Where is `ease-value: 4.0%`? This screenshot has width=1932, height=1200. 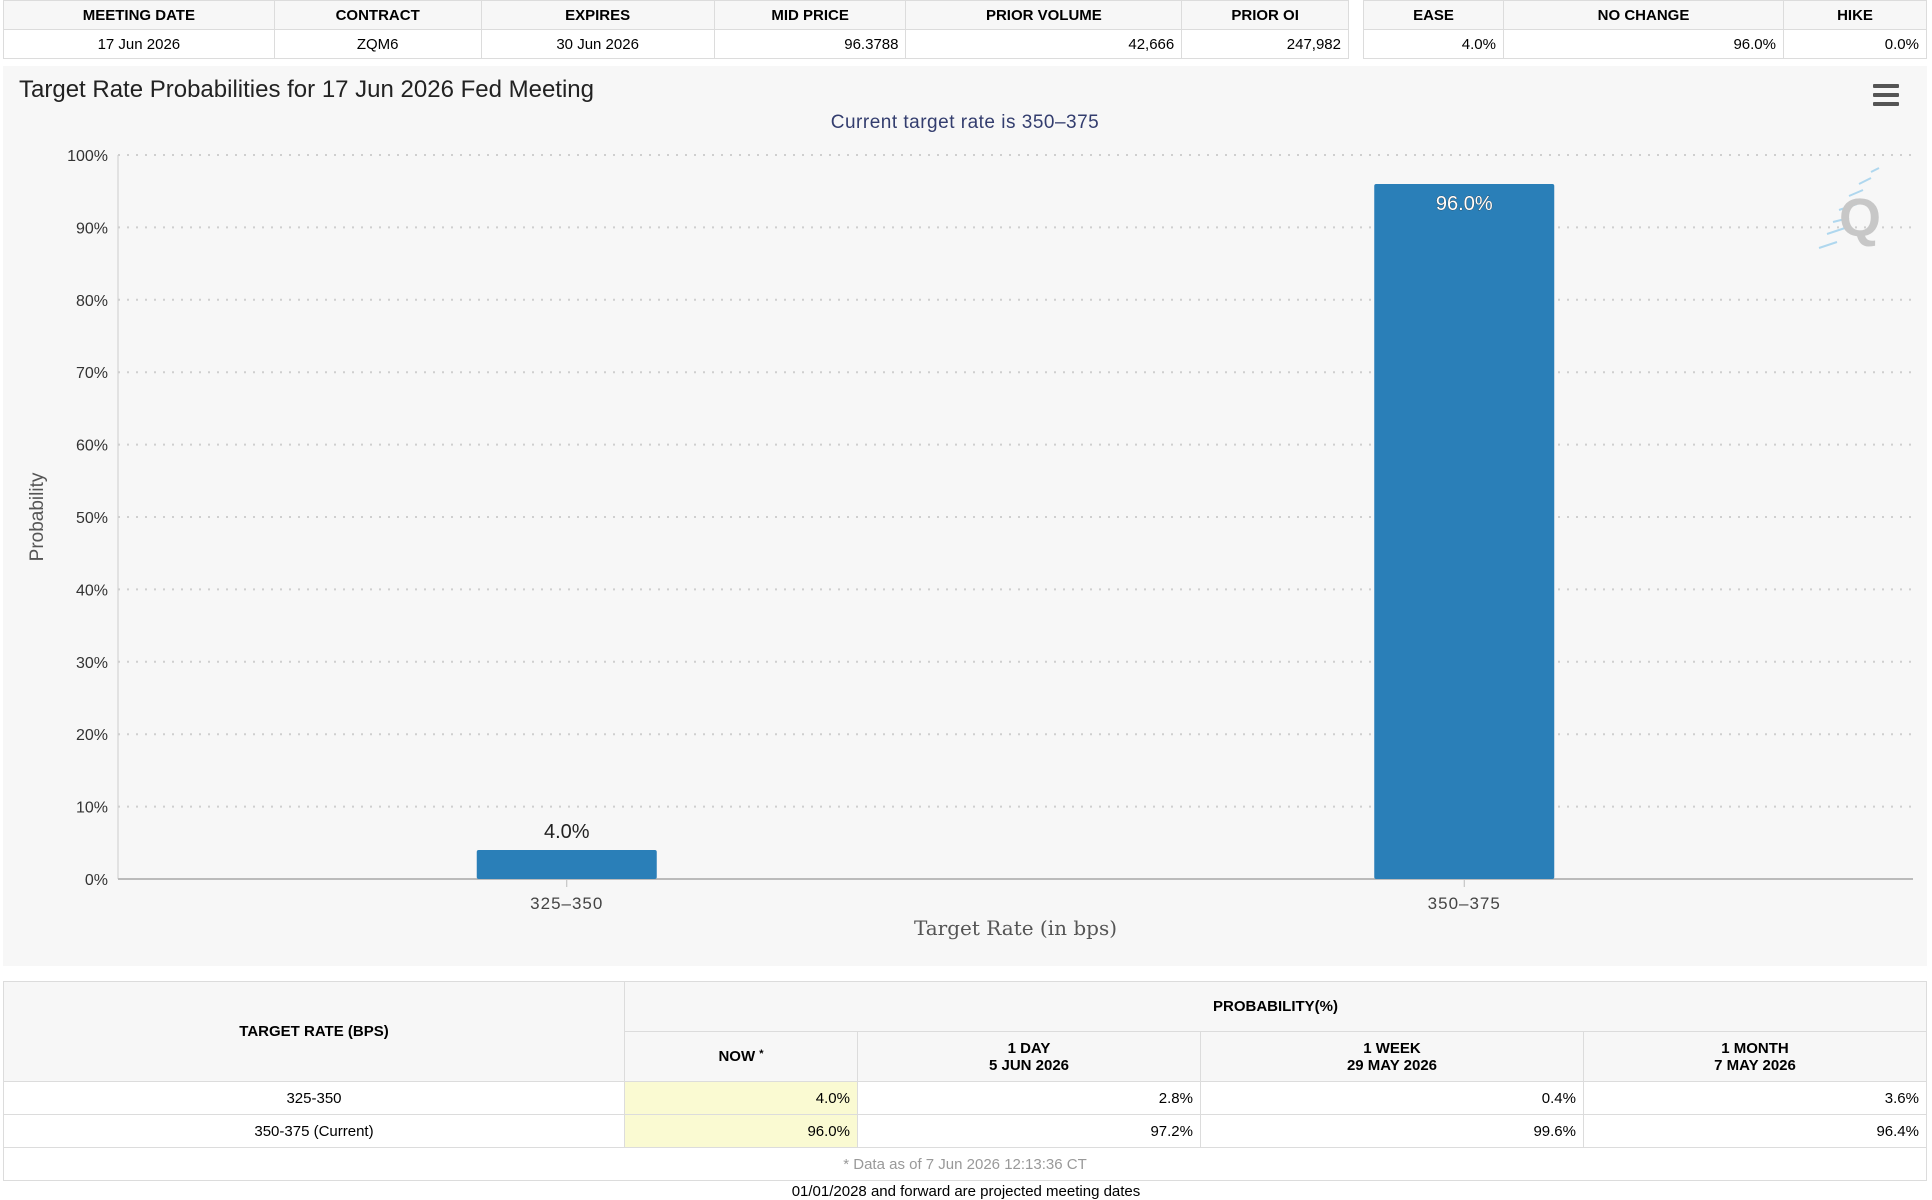 ease-value: 4.0% is located at coordinates (1433, 44).